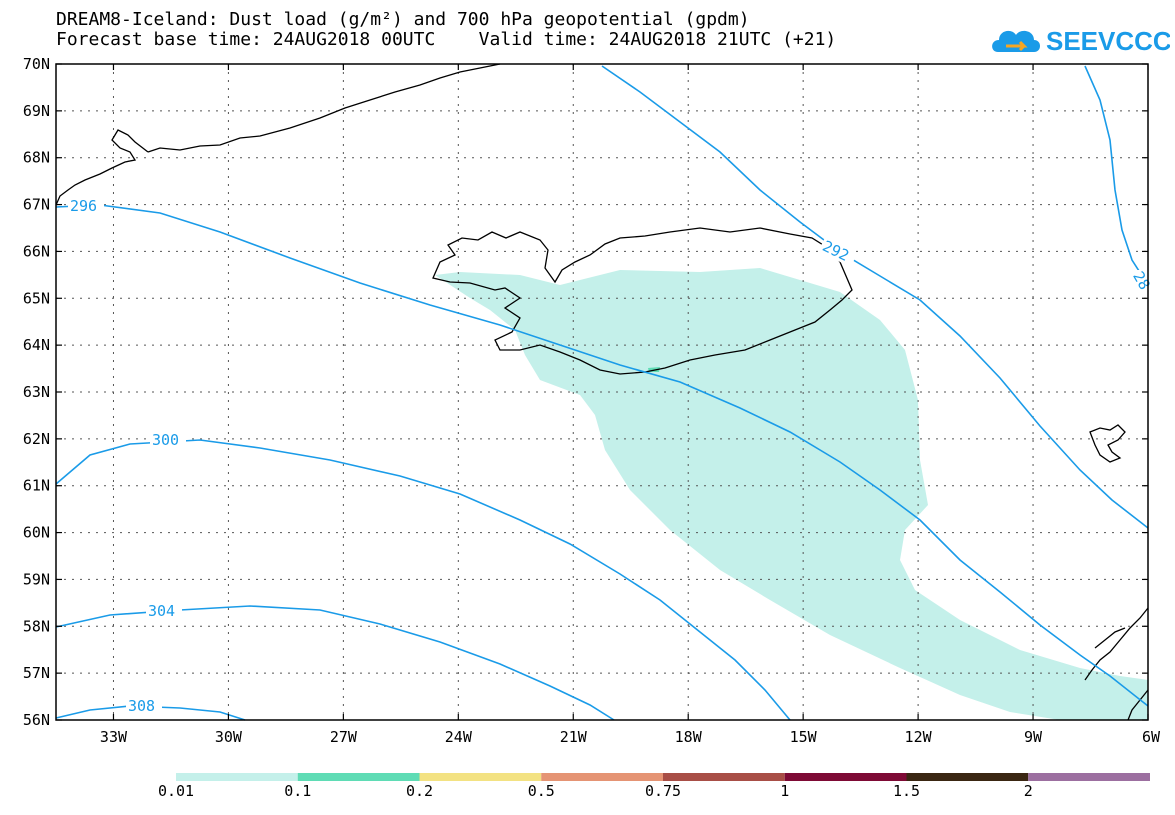 The image size is (1175, 815). What do you see at coordinates (36, 439) in the screenshot?
I see `latitude-label: 62N` at bounding box center [36, 439].